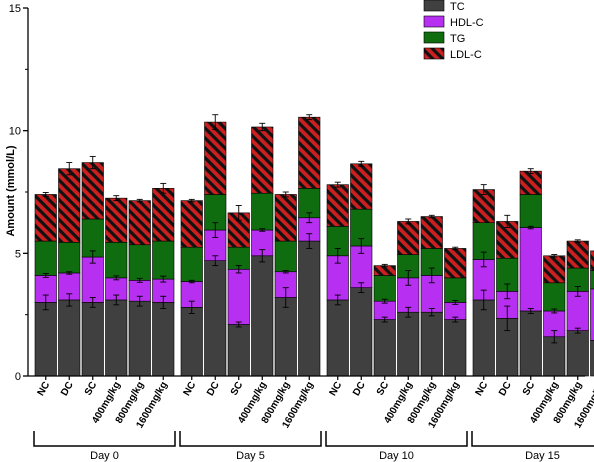 This screenshot has height=462, width=594. I want to click on legend: TC HDL-C TG LDL-C, so click(453, 30).